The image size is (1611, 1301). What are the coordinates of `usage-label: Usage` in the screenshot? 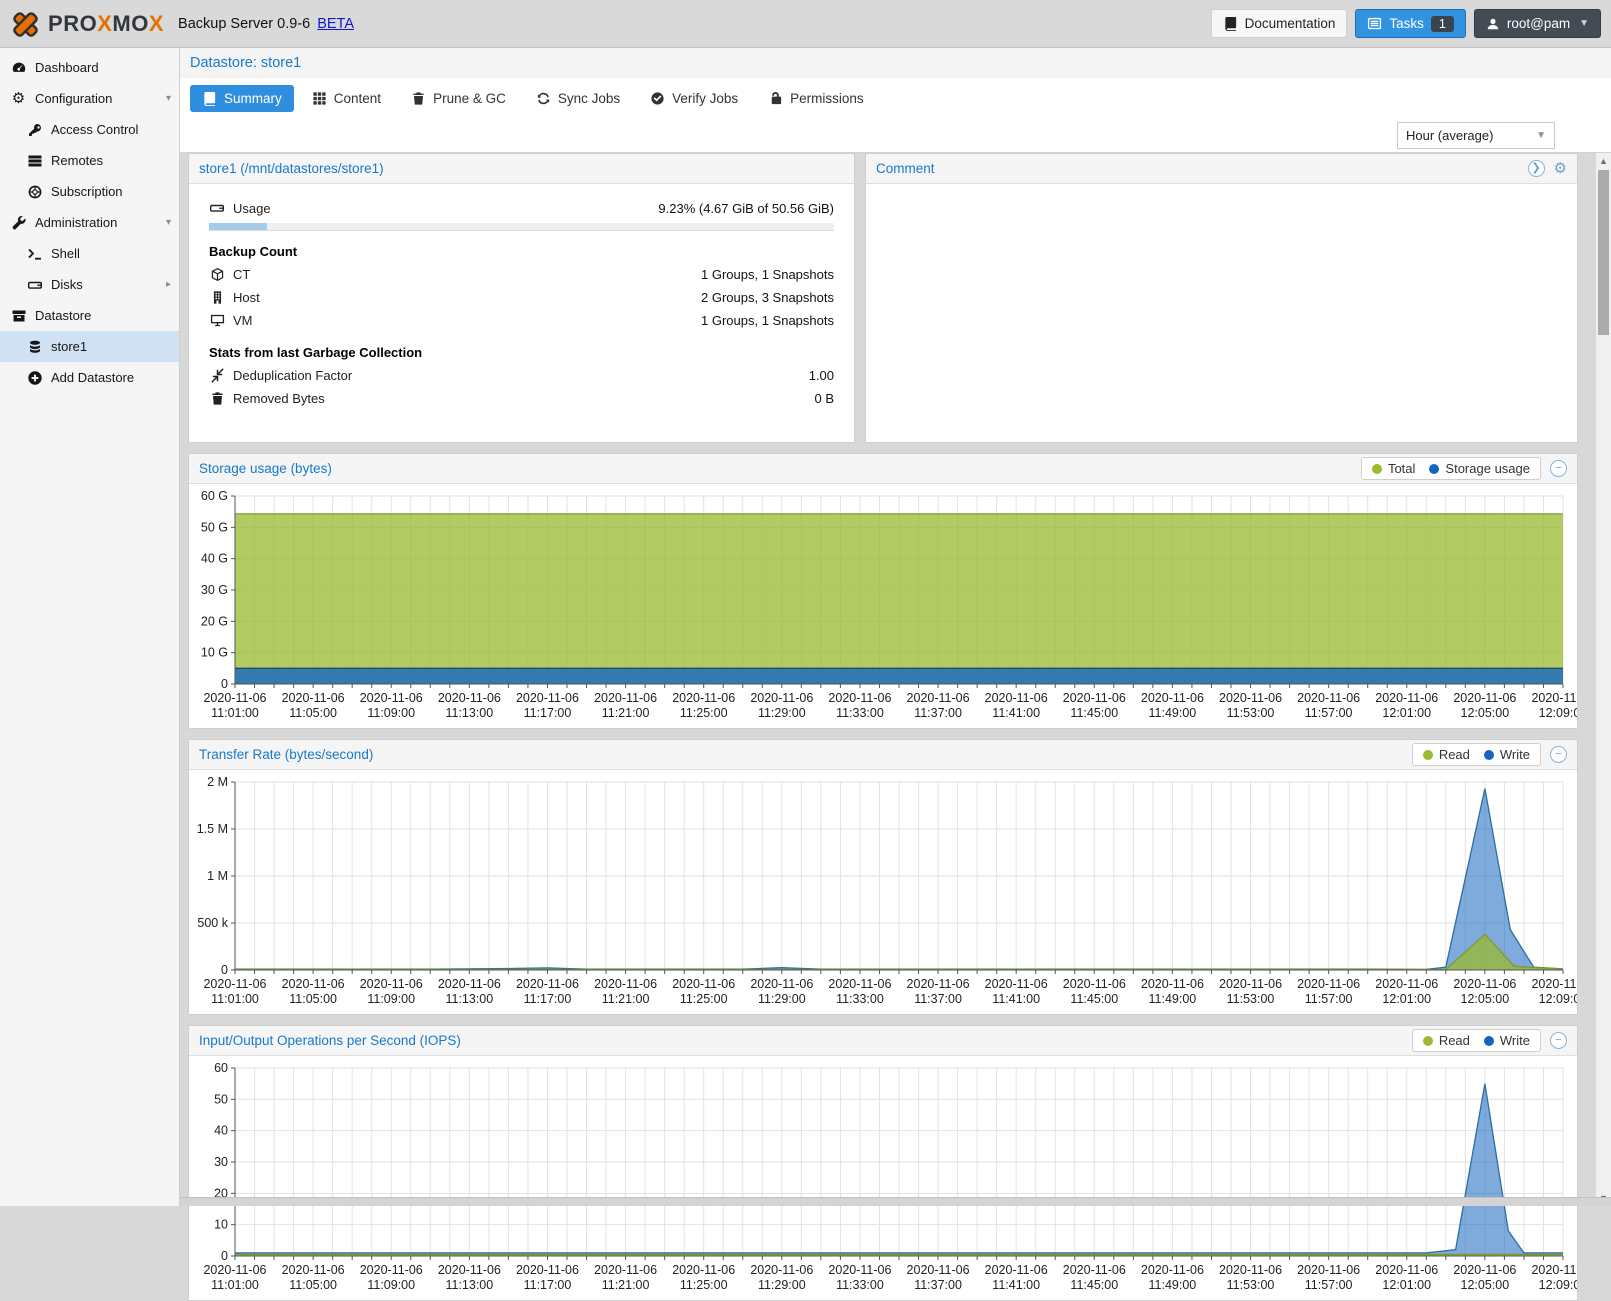 It's located at (252, 208).